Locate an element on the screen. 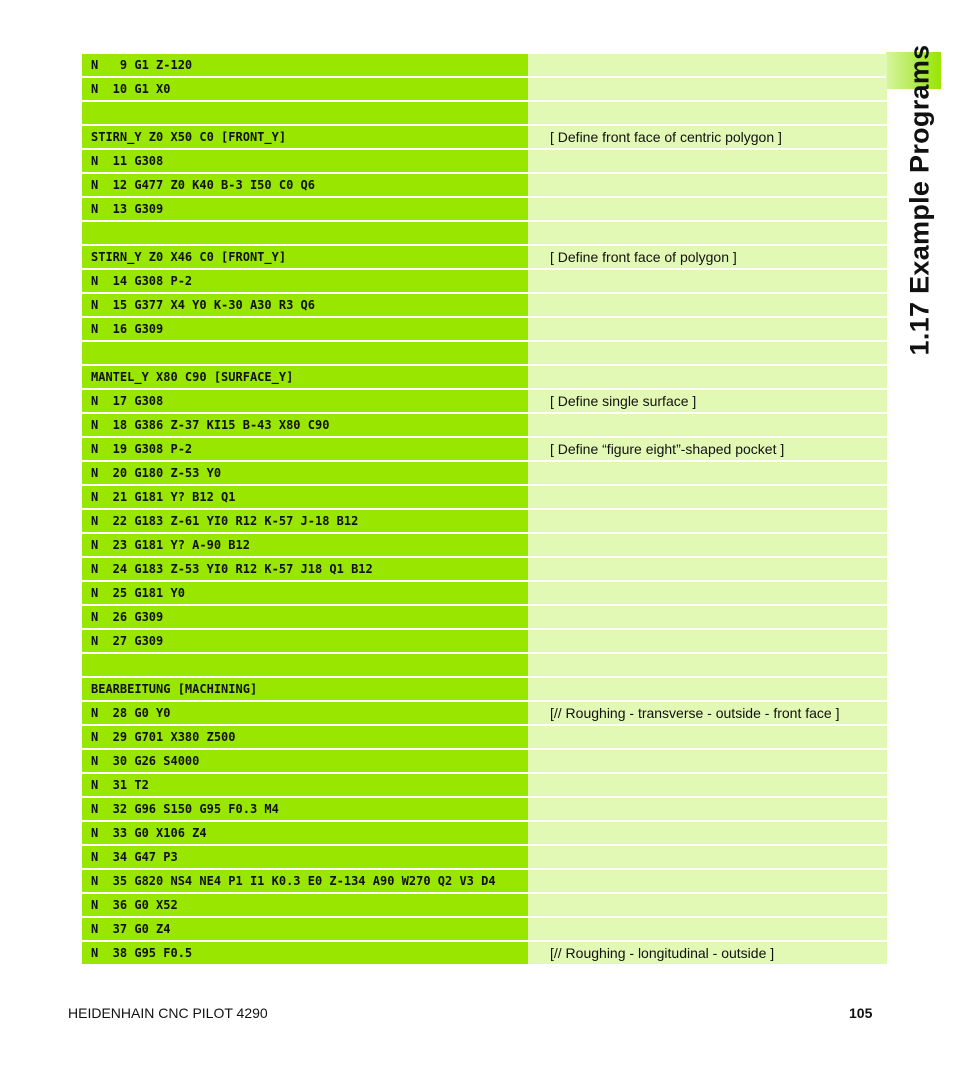 The height and width of the screenshot is (1091, 954). table-row: N 31 T2 is located at coordinates (484, 785).